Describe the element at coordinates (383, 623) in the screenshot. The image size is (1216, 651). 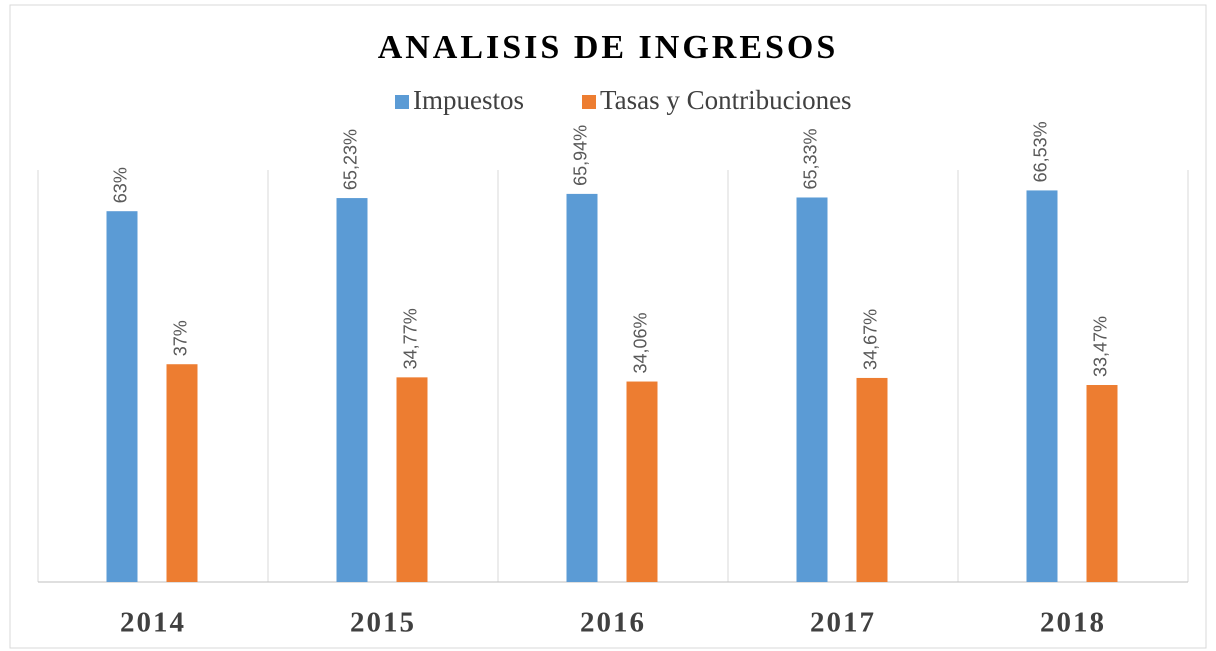
I see `x-tick-label: 2015` at that location.